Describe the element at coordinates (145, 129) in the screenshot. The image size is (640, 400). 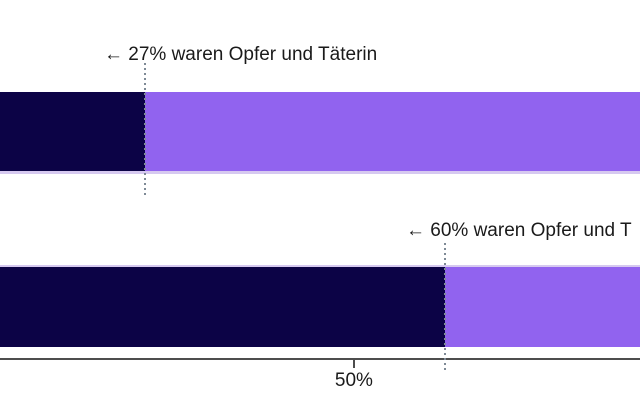
I see `guide-line-27pct` at that location.